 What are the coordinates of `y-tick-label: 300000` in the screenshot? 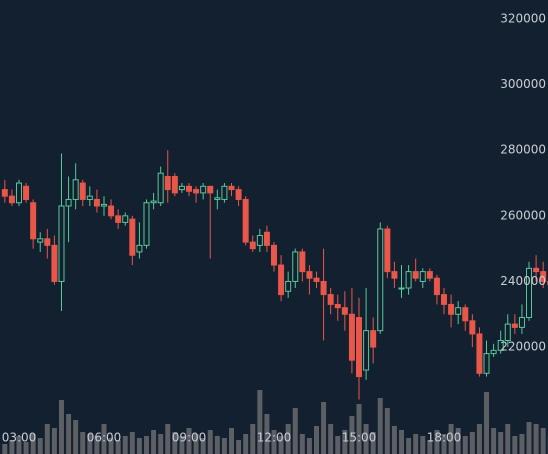 It's located at (523, 84).